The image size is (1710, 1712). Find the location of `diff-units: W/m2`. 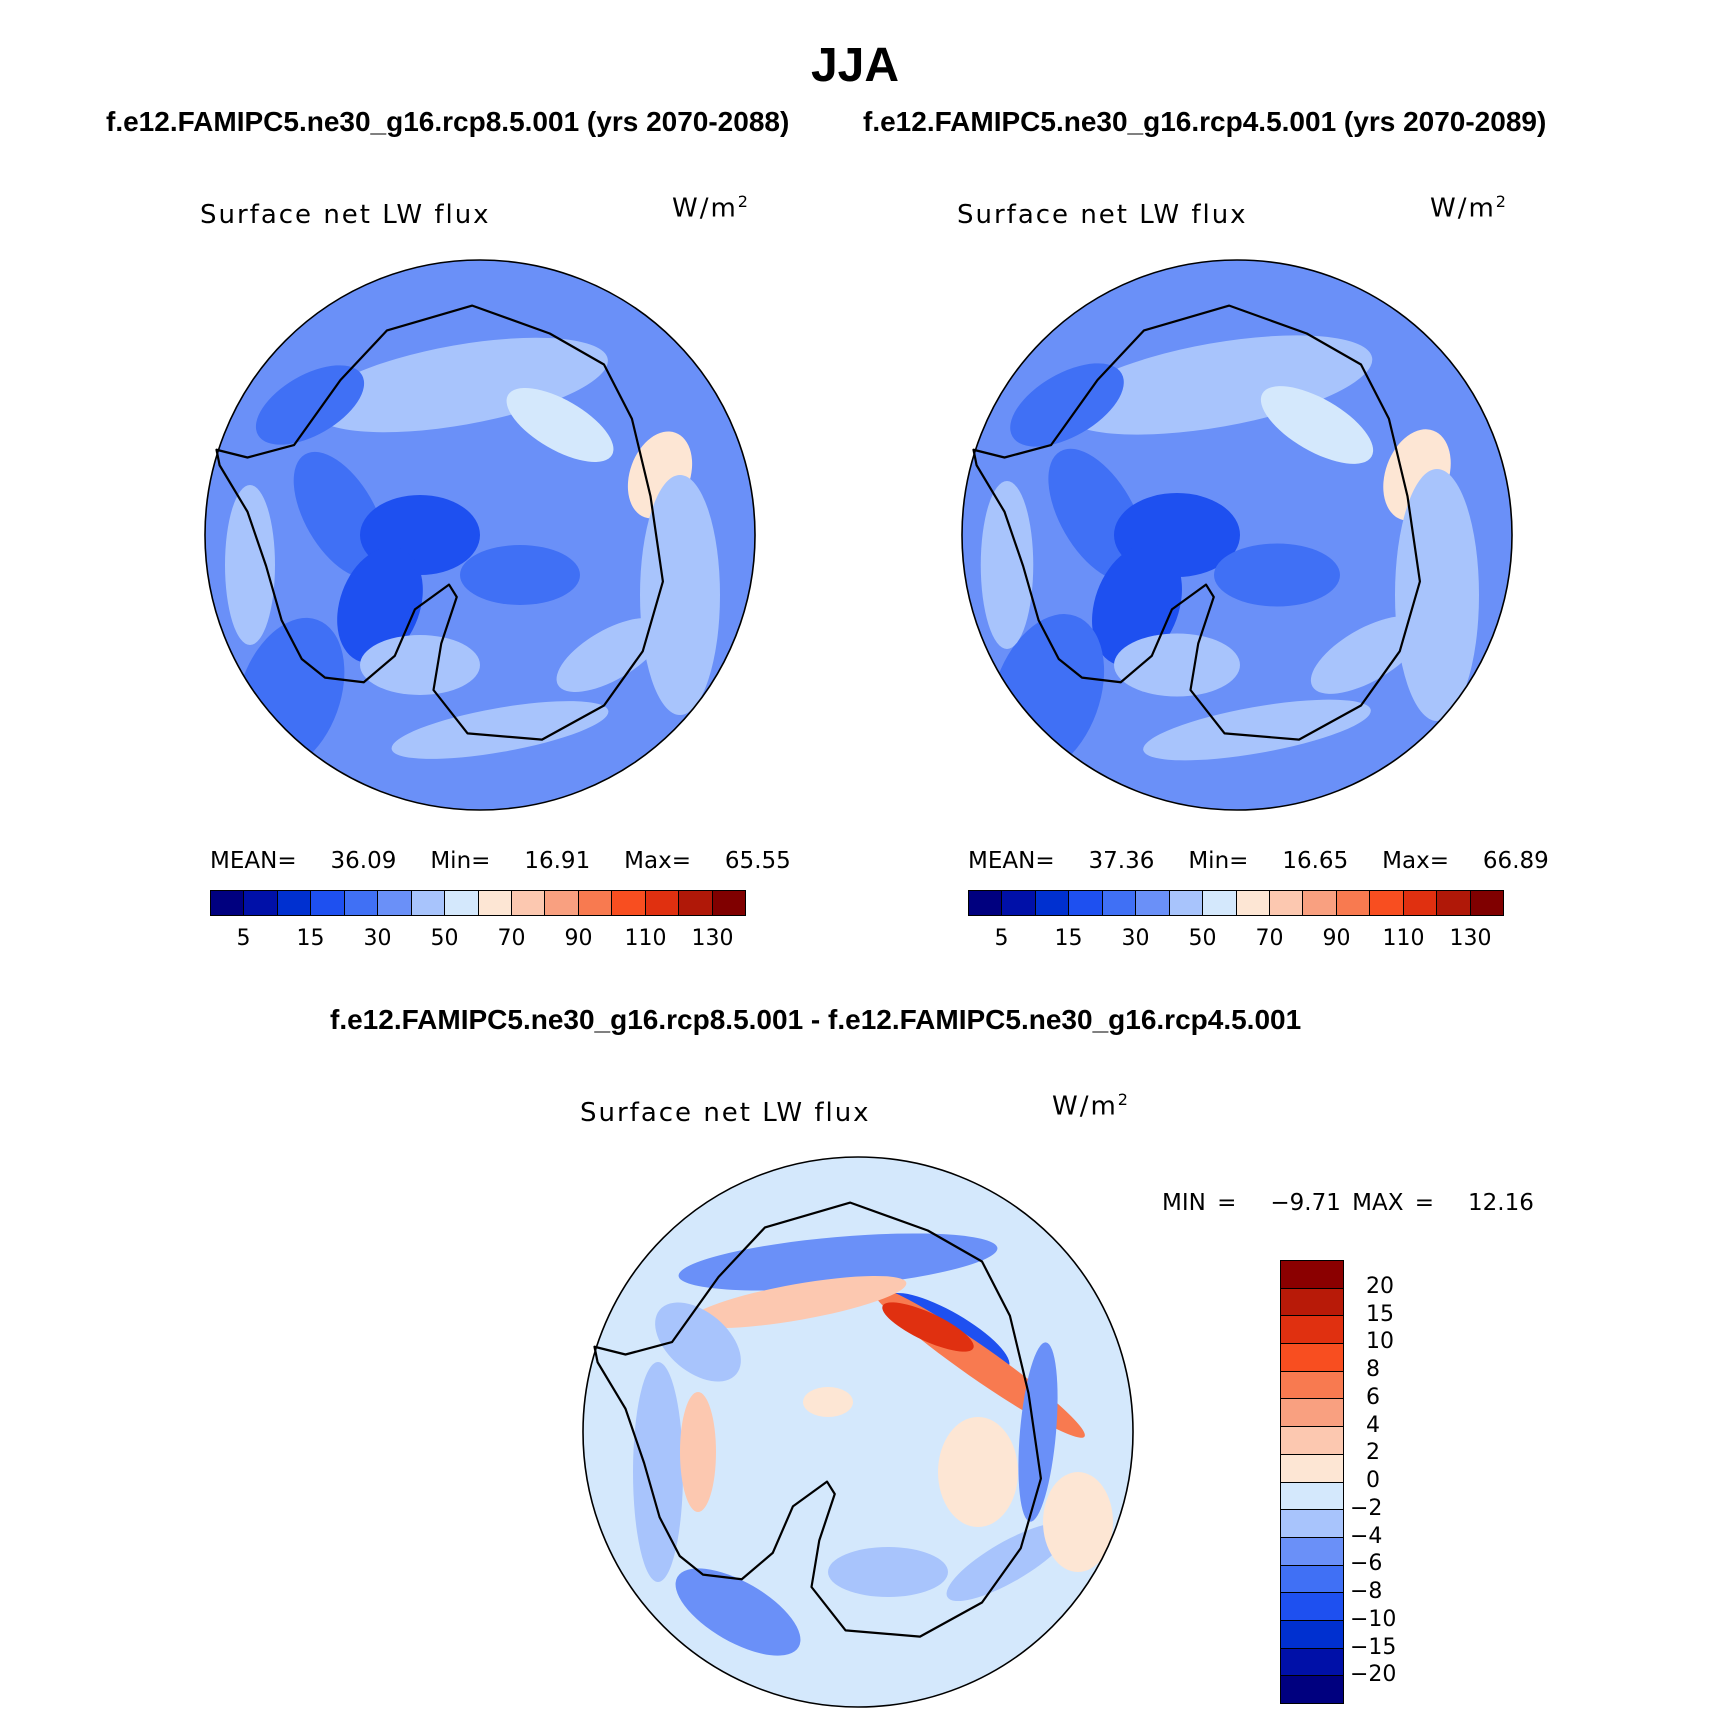

diff-units: W/m2 is located at coordinates (1090, 1106).